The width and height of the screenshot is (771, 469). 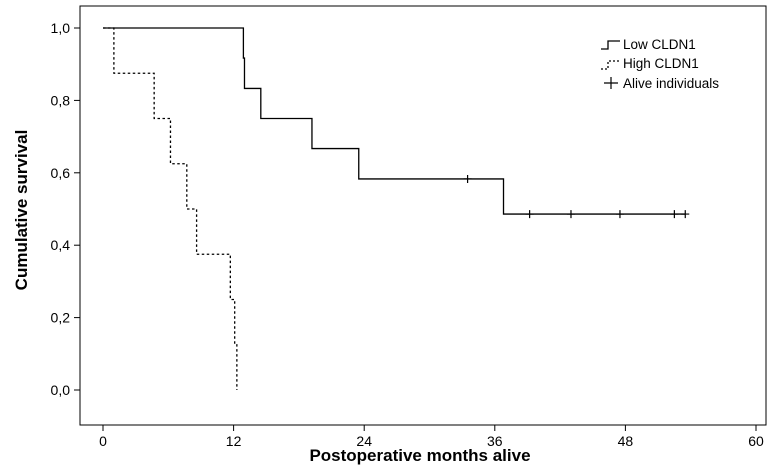 I want to click on legend: Low CLDN1 High CLDN1 Alive individuals, so click(x=660, y=64).